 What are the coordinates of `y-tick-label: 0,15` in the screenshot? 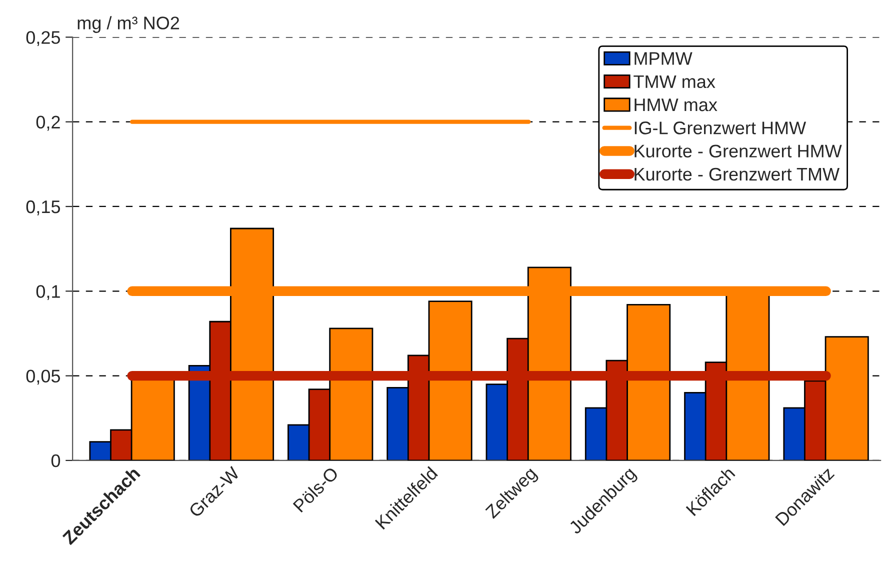 It's located at (43, 208).